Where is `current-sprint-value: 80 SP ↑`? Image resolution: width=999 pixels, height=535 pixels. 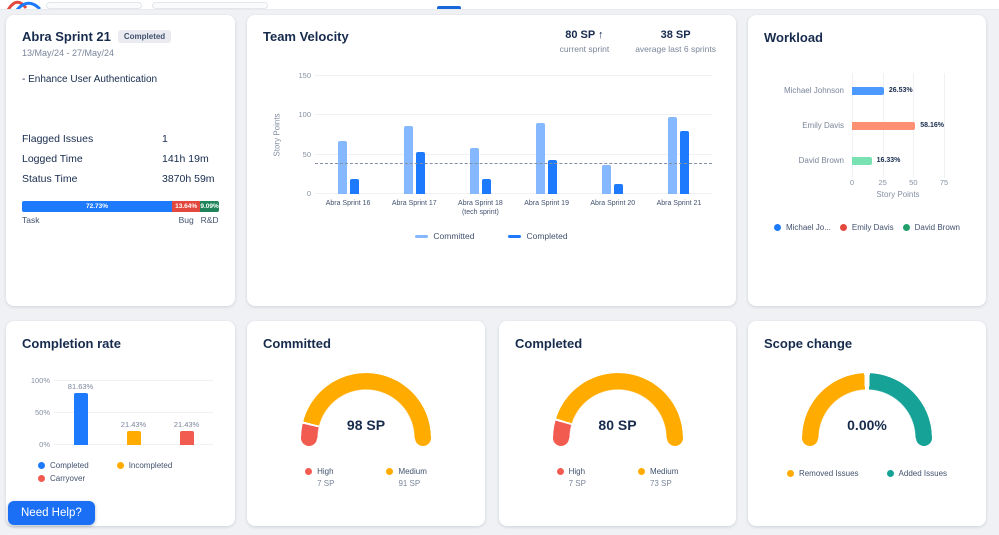
current-sprint-value: 80 SP ↑ is located at coordinates (584, 35).